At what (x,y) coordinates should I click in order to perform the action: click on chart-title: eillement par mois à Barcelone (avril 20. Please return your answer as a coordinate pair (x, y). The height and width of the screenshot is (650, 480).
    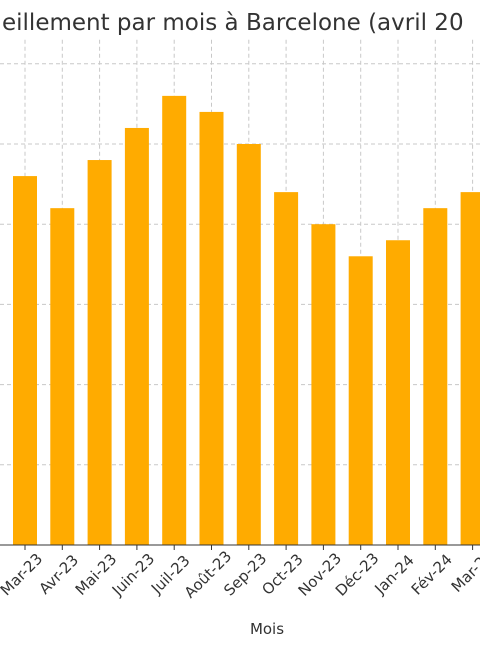
    Looking at the image, I should click on (233, 23).